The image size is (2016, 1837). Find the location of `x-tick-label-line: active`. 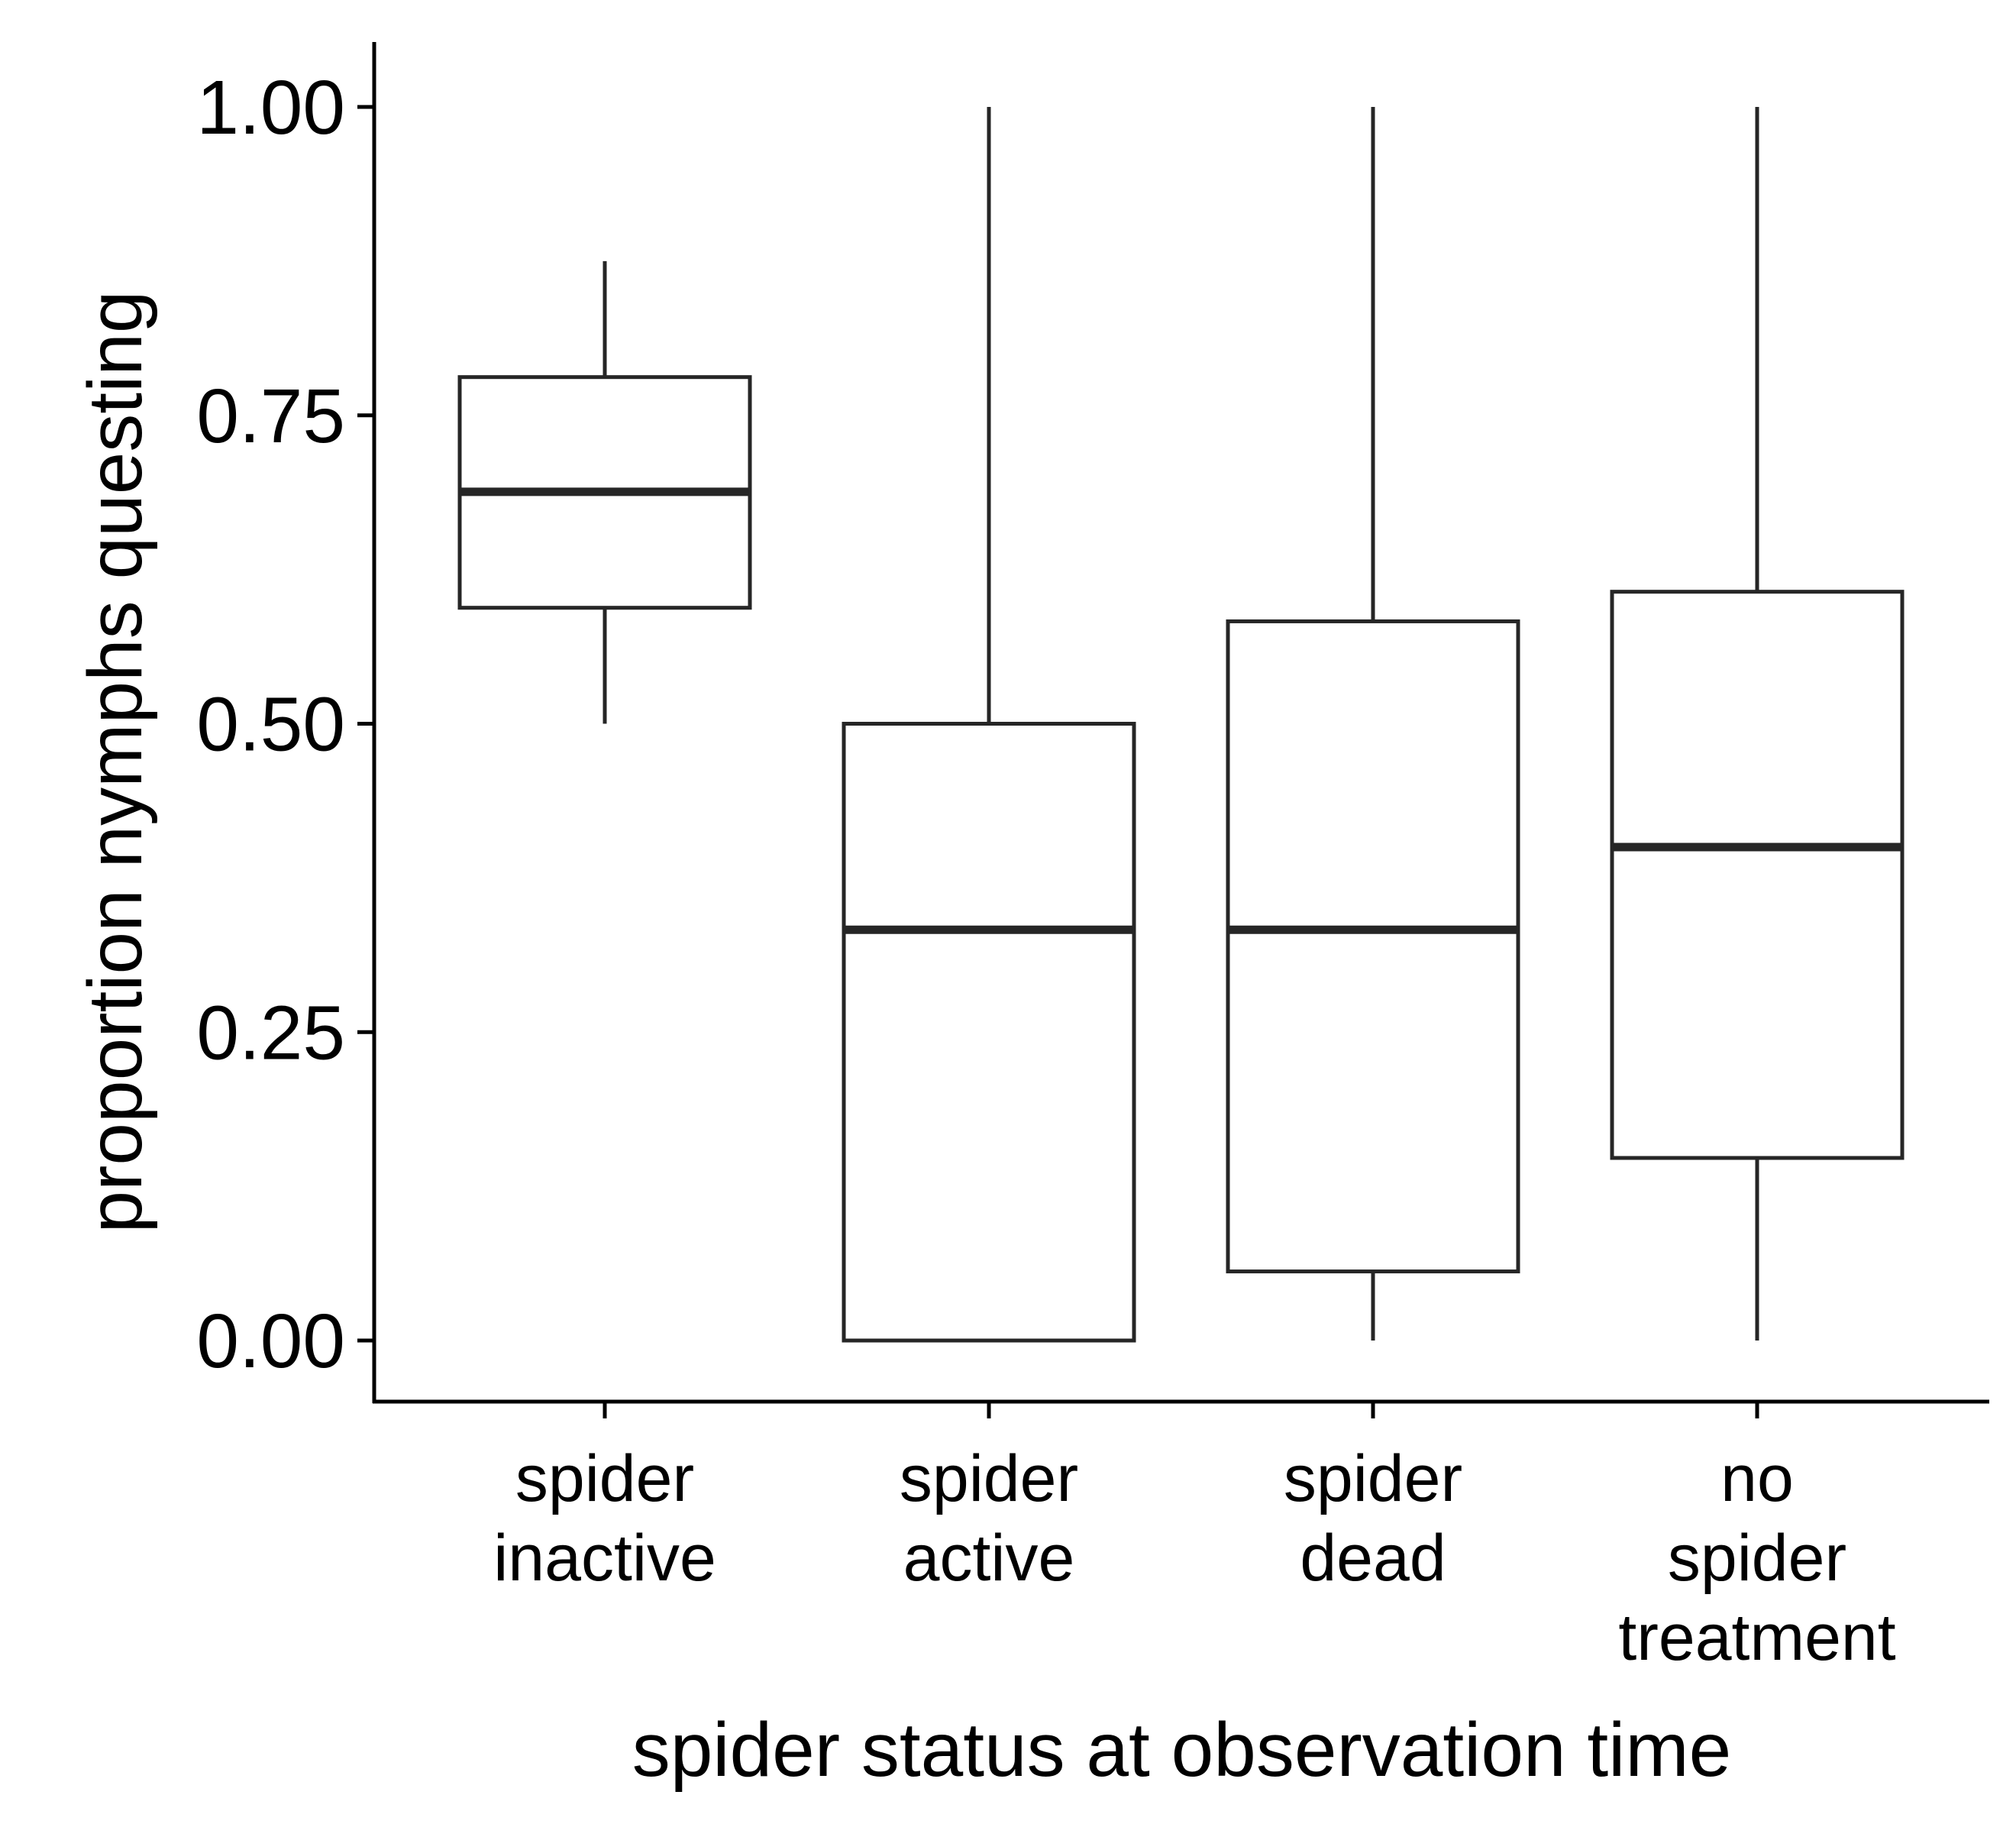

x-tick-label-line: active is located at coordinates (989, 1558).